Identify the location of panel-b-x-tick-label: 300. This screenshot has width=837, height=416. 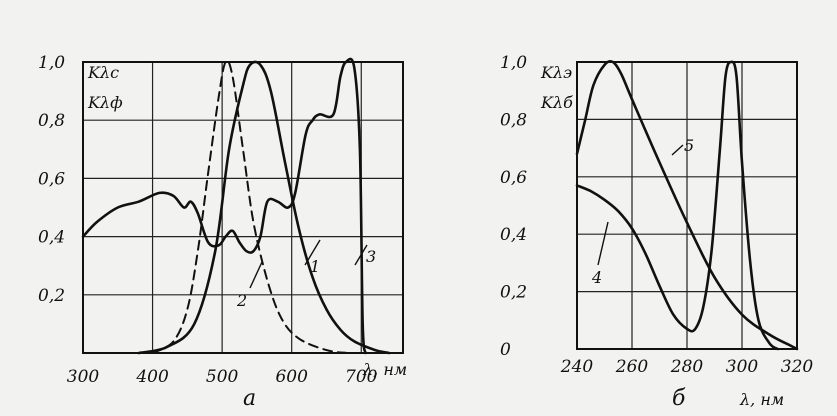
(742, 367).